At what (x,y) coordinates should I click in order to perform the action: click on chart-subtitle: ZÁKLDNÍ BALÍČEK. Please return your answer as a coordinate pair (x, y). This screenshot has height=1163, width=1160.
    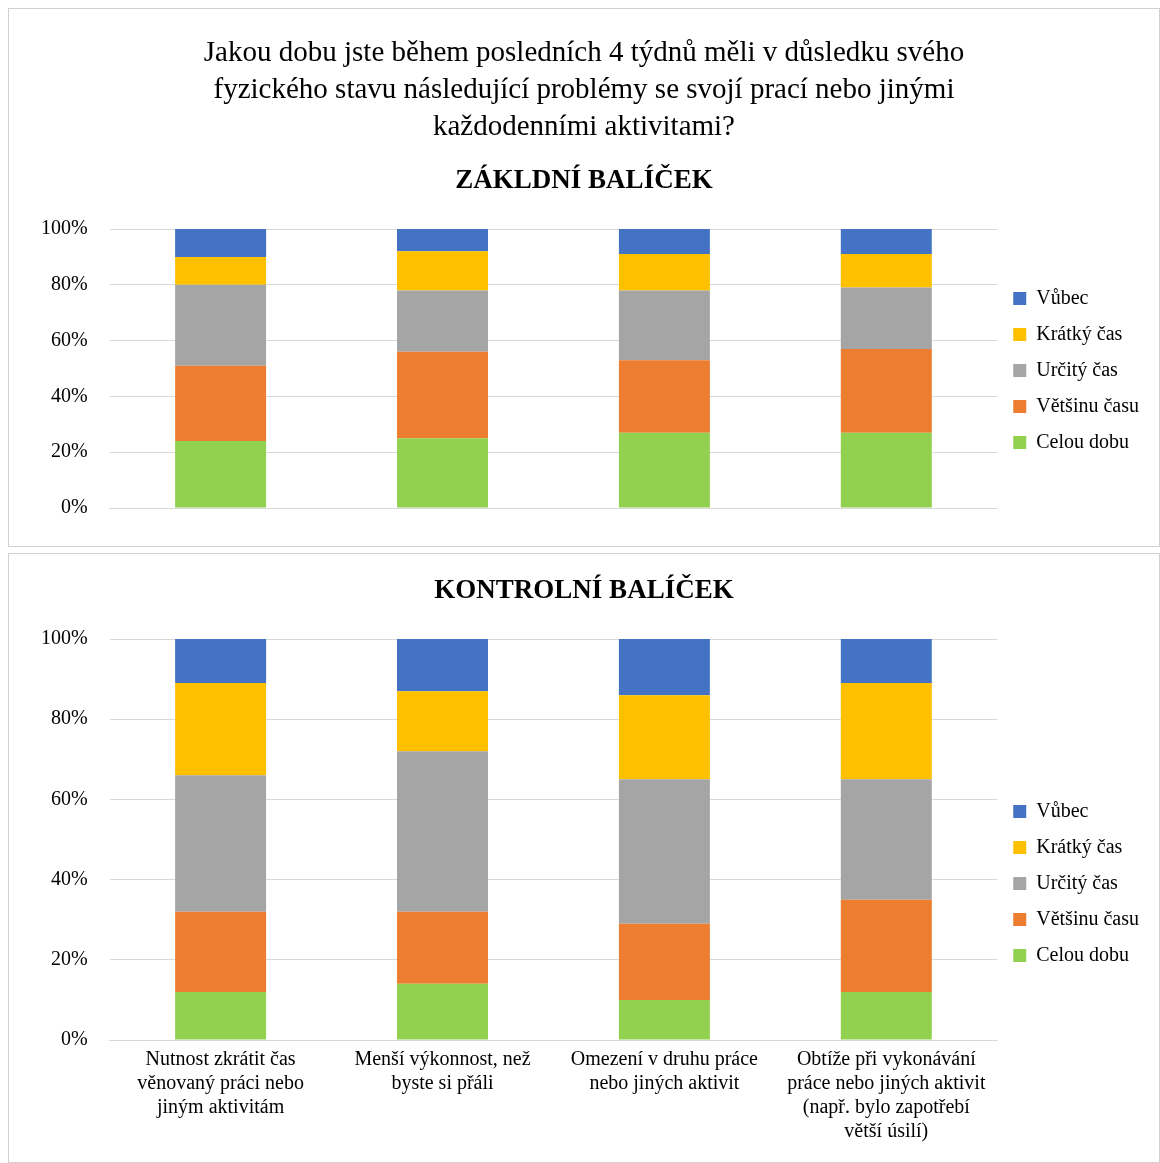
    Looking at the image, I should click on (584, 179).